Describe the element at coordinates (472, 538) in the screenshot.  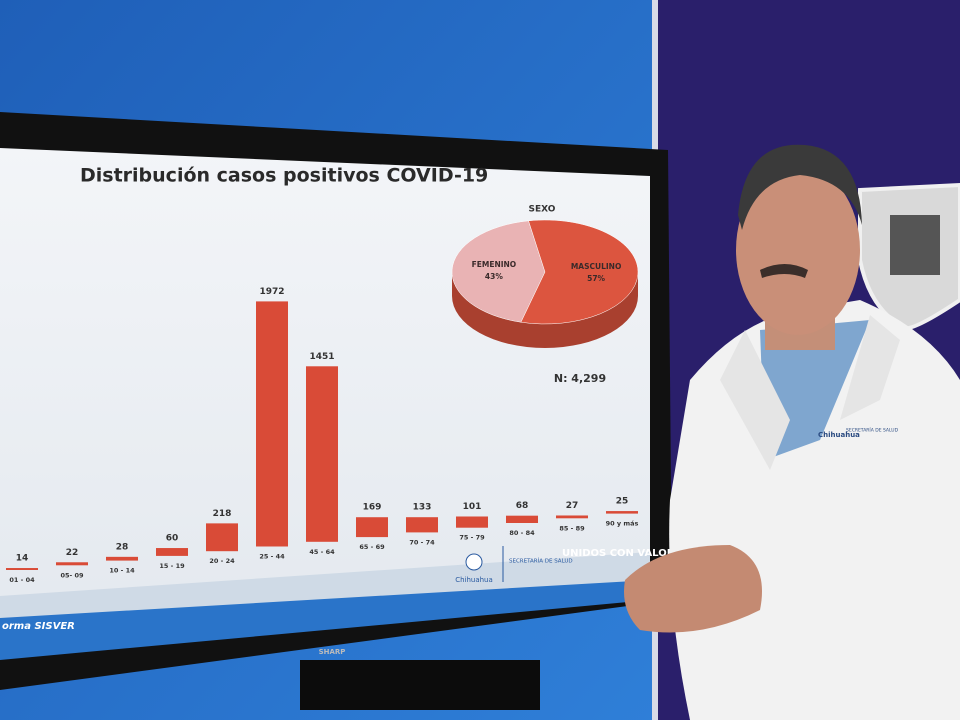
I see `x-tick-label: 75 - 79` at that location.